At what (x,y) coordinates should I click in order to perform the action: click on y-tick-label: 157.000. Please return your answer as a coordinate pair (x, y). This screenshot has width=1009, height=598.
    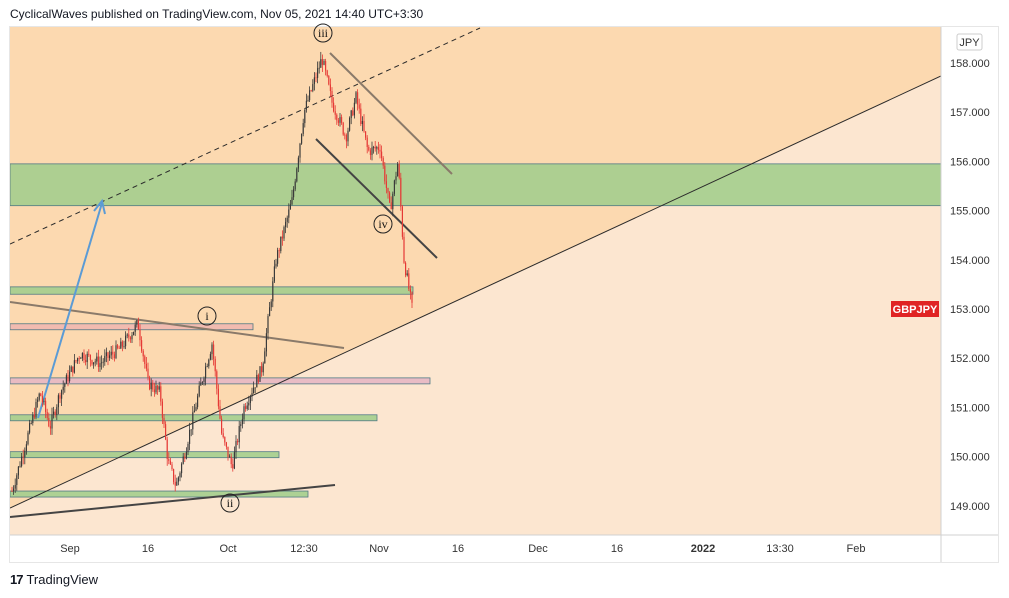
    Looking at the image, I should click on (970, 113).